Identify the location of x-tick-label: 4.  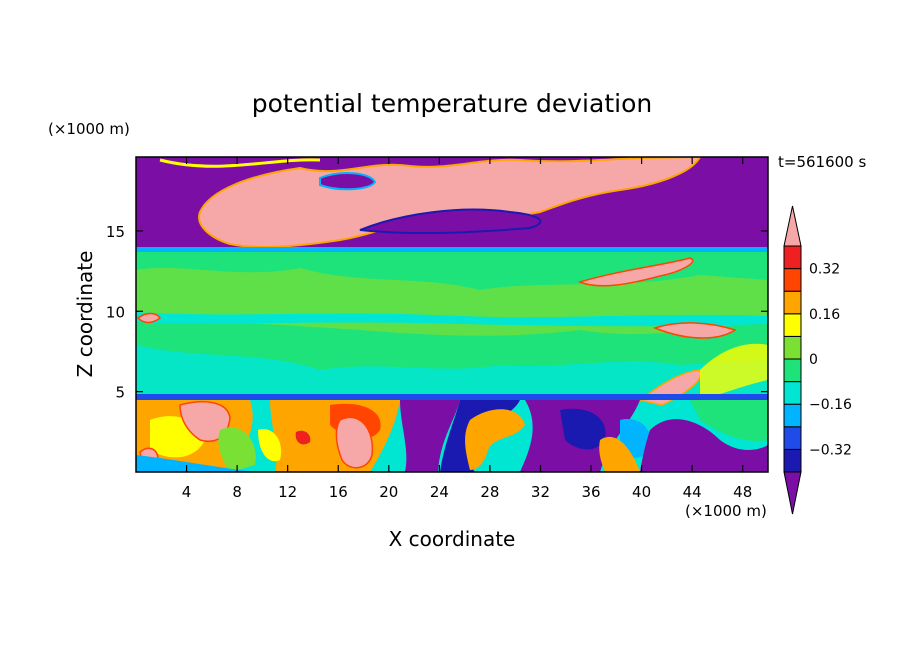
(187, 492).